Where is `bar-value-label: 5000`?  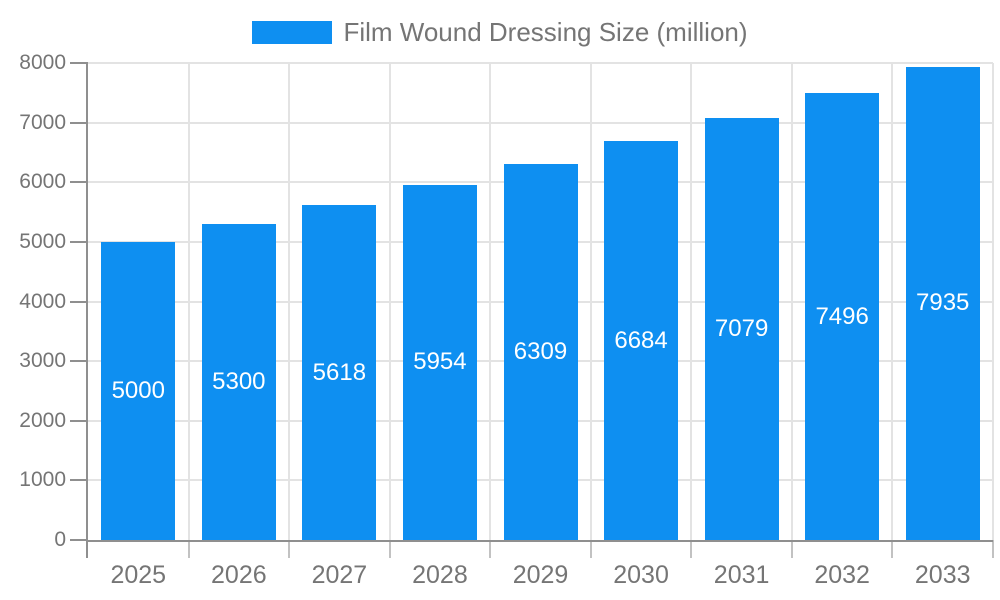 bar-value-label: 5000 is located at coordinates (138, 390).